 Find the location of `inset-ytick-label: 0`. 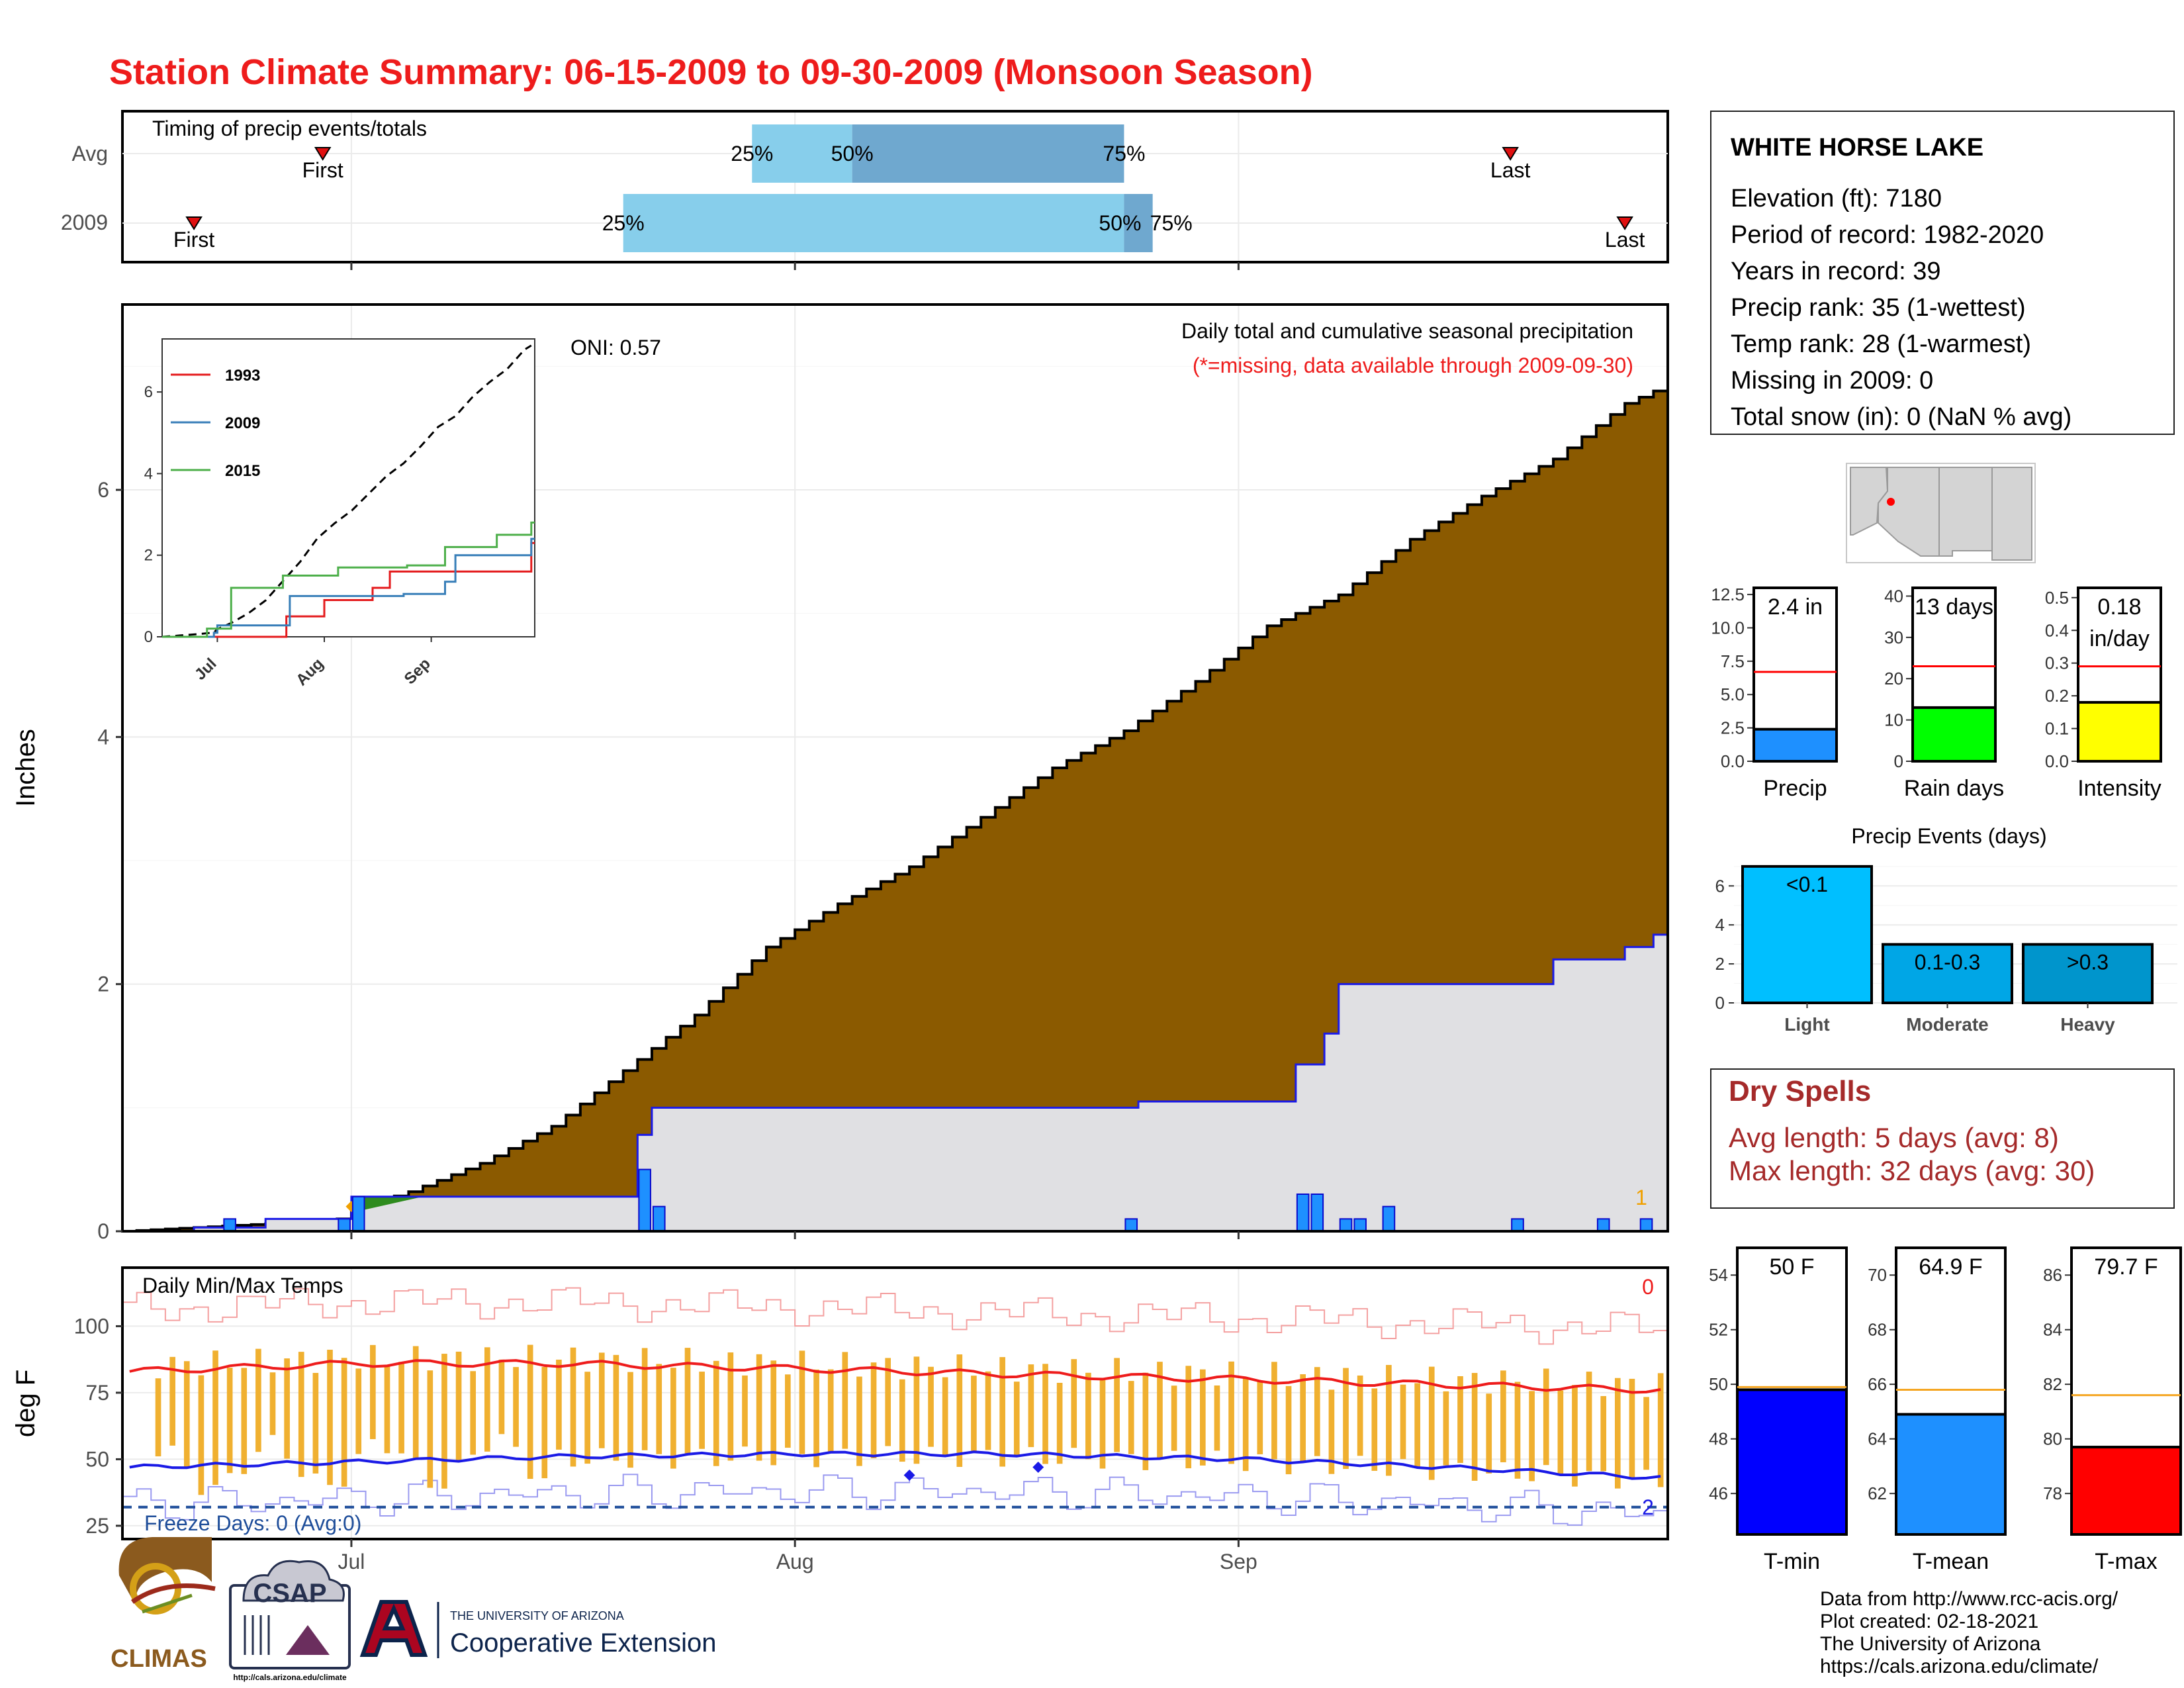

inset-ytick-label: 0 is located at coordinates (148, 637).